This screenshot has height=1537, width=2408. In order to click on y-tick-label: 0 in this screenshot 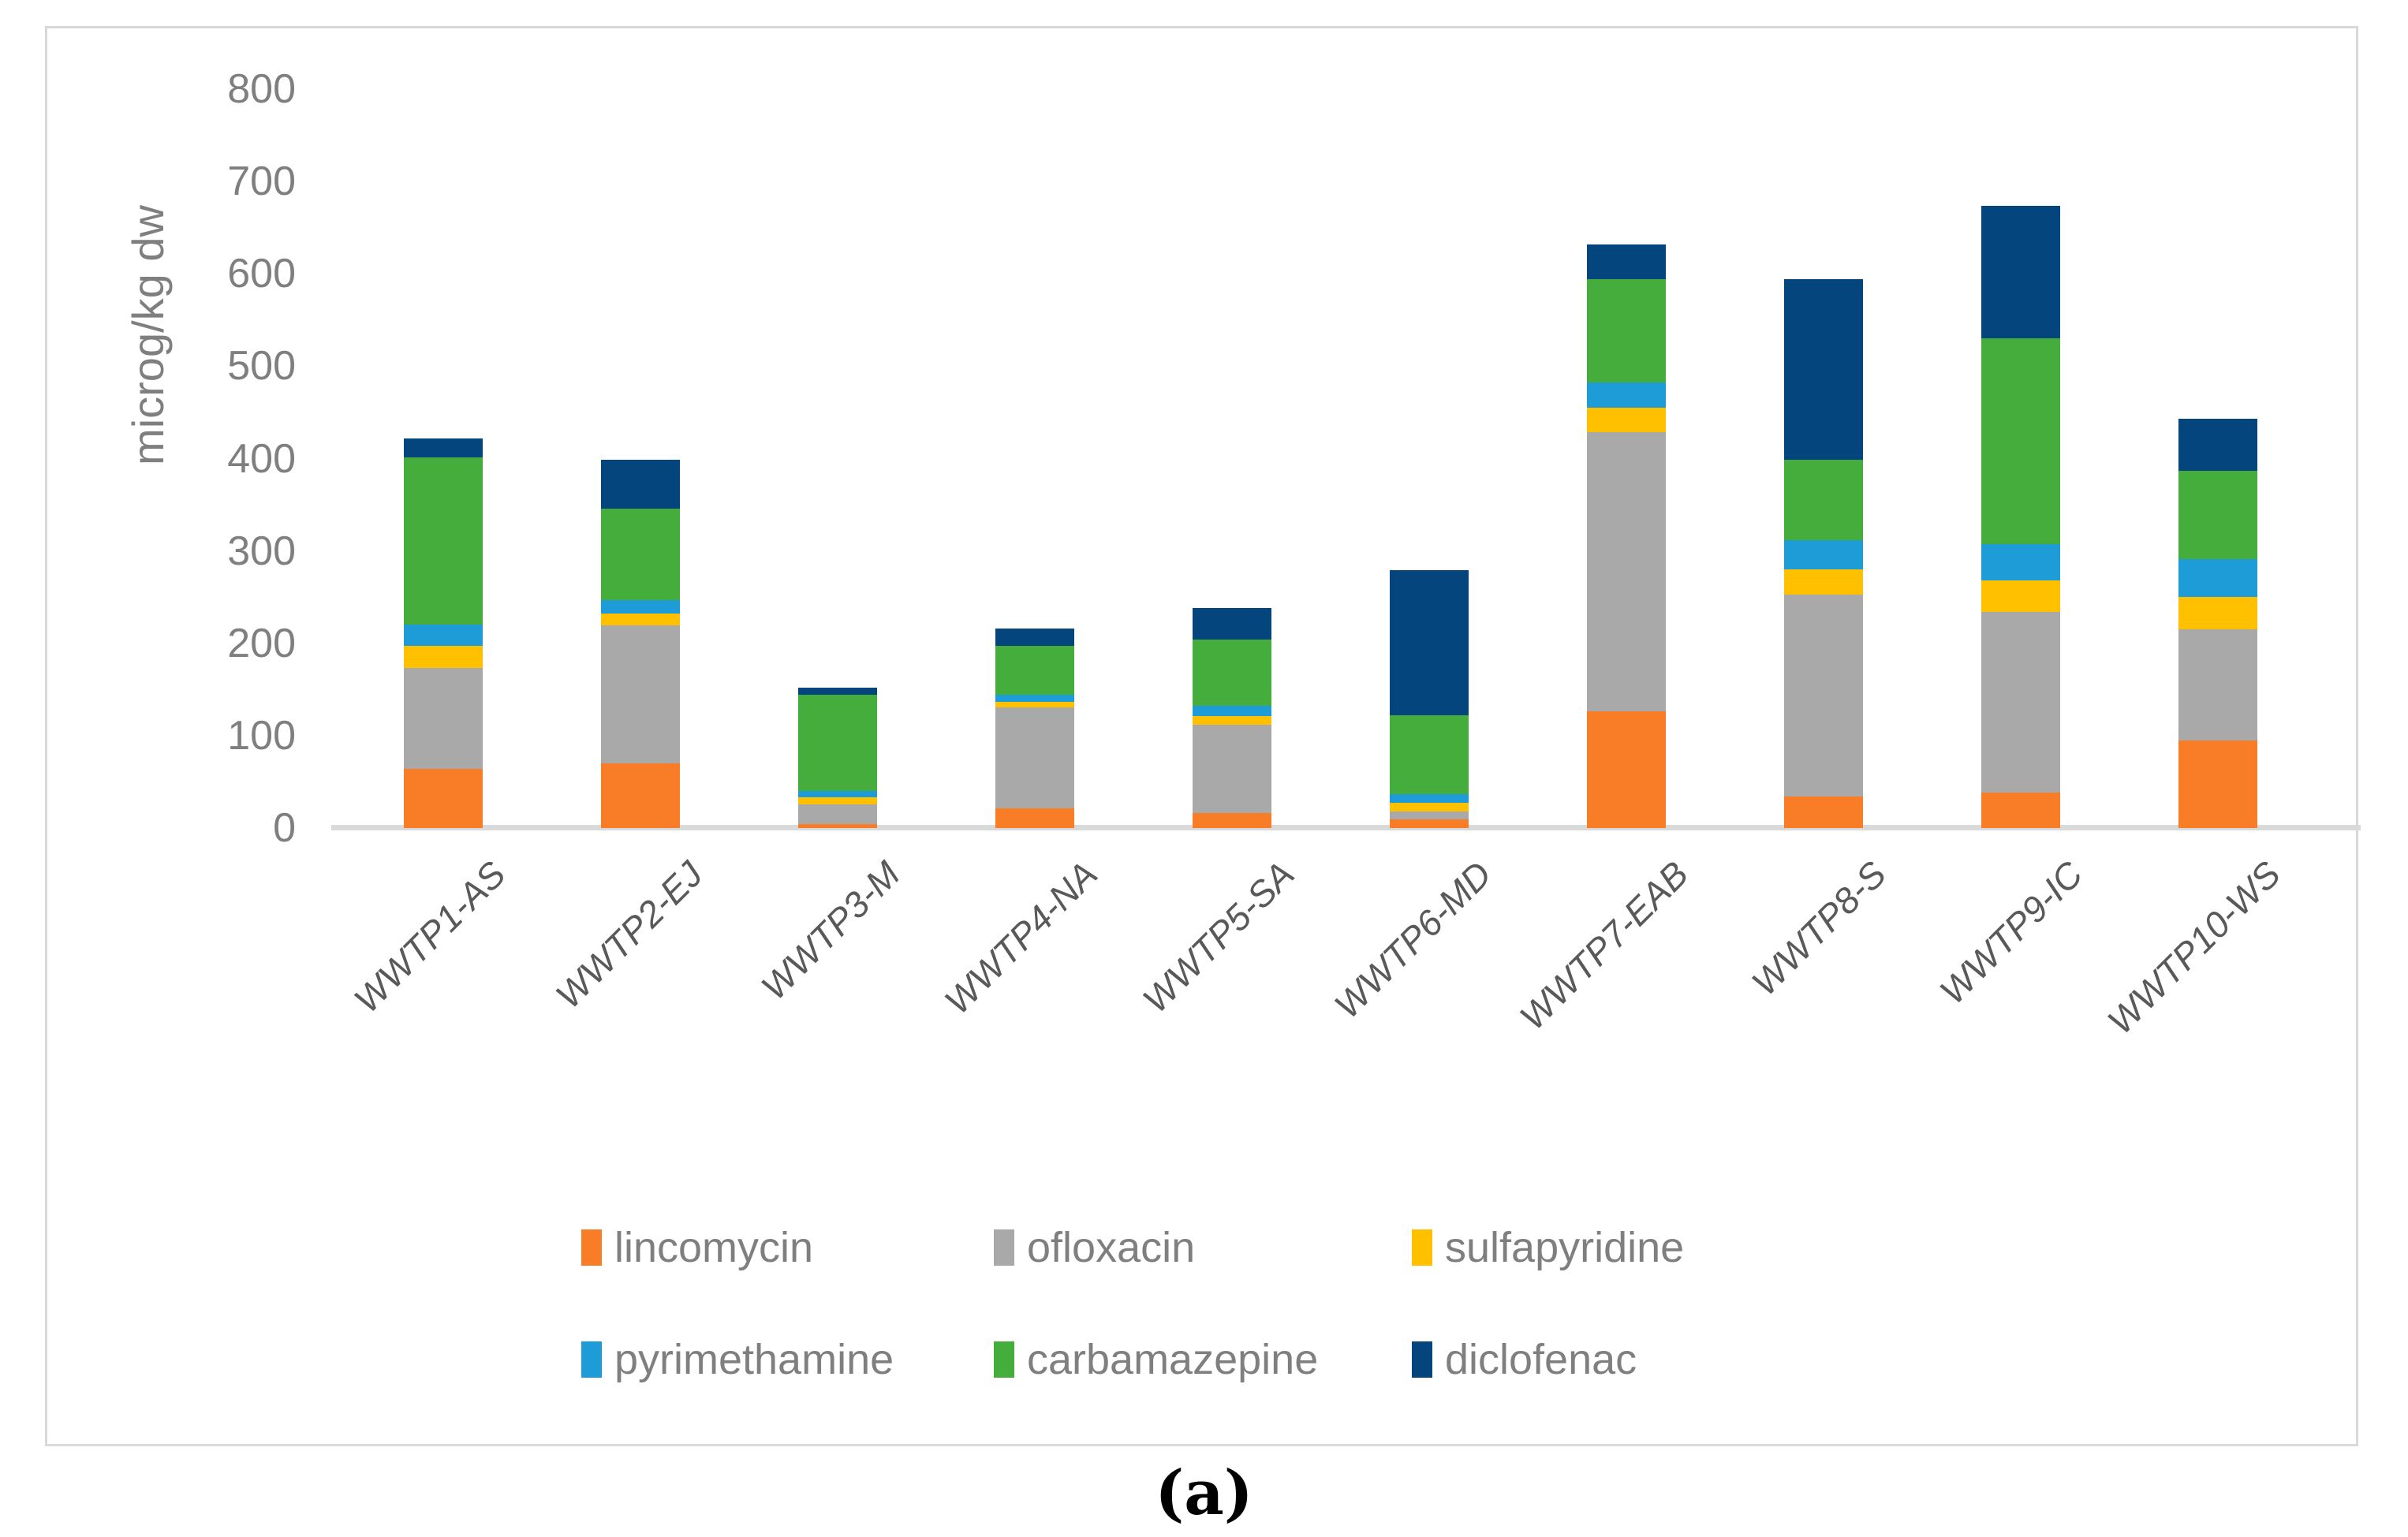, I will do `click(284, 828)`.